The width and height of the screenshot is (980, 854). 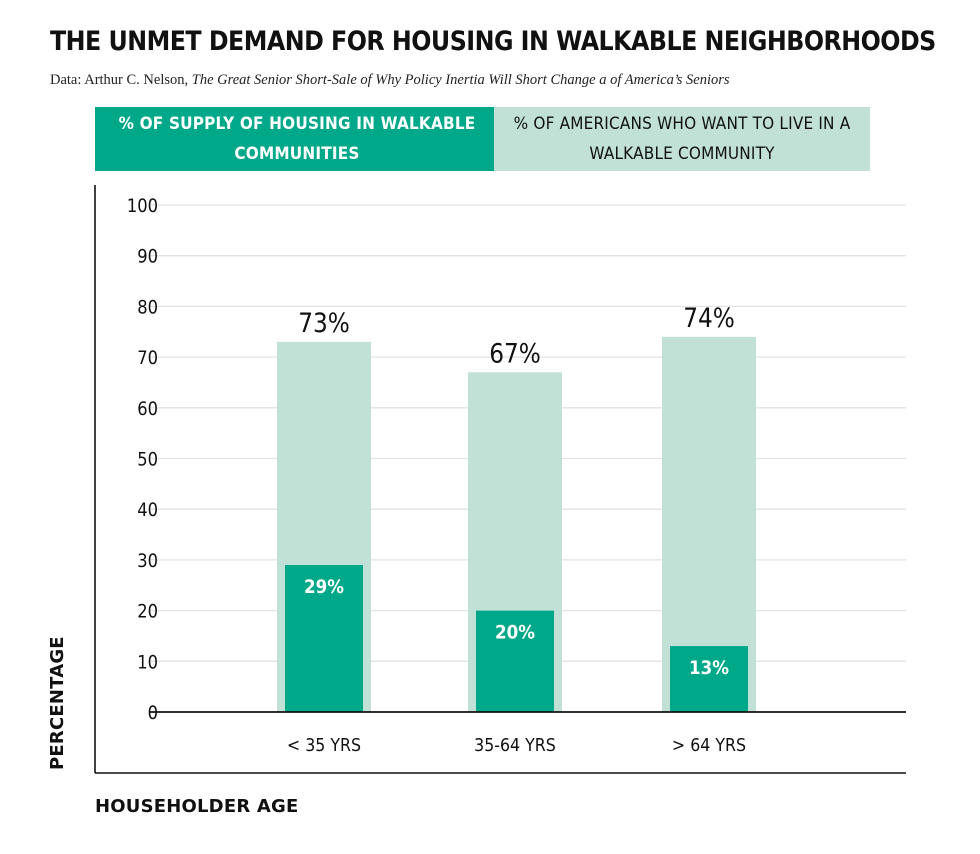 What do you see at coordinates (197, 806) in the screenshot?
I see `x-axis-label: HOUSEHOLDER AGE` at bounding box center [197, 806].